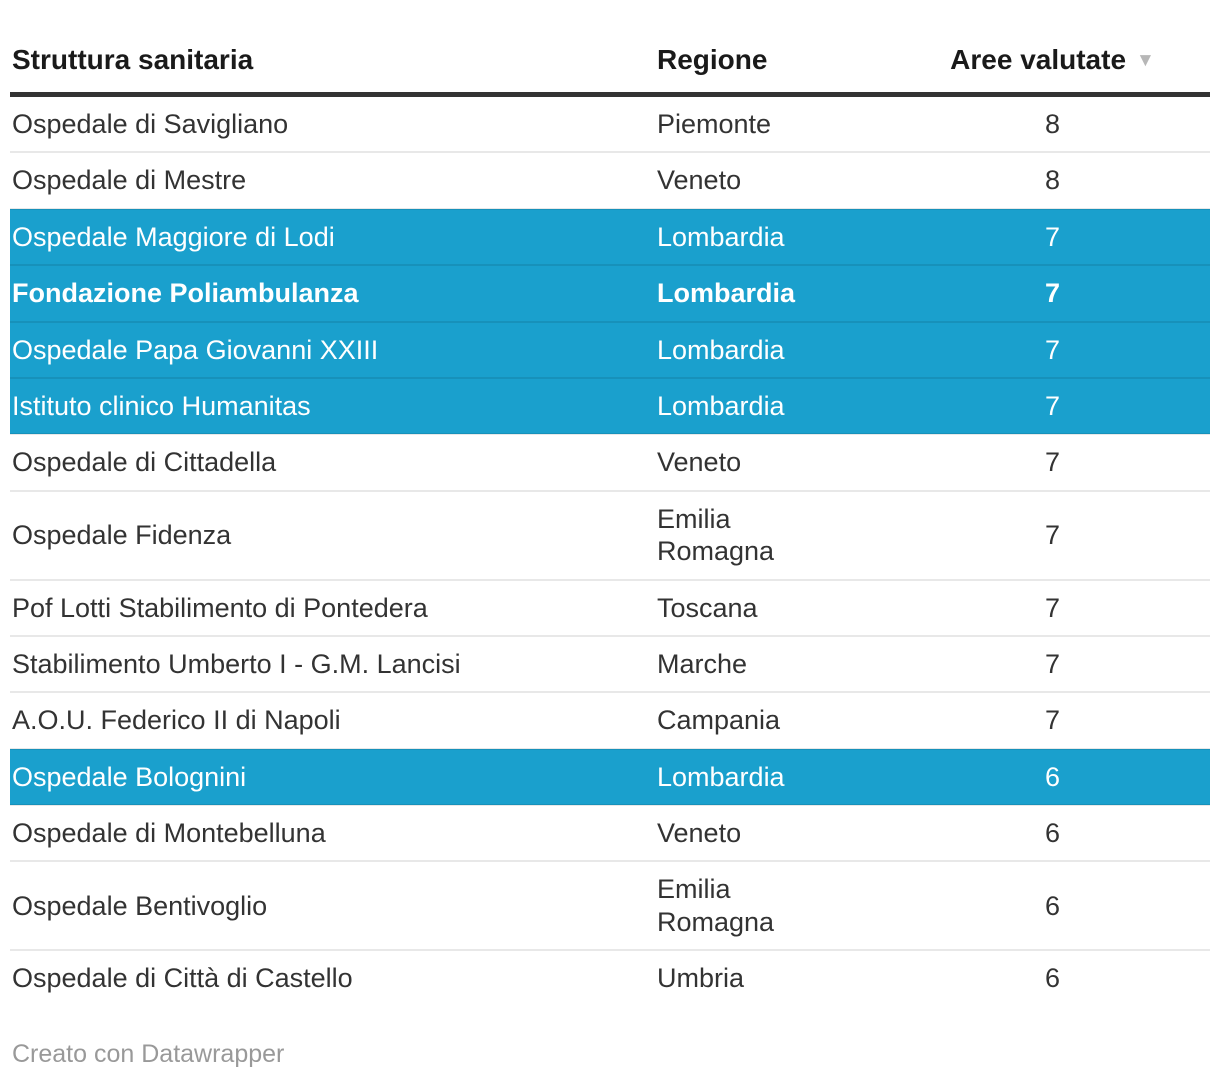 The height and width of the screenshot is (1069, 1220). Describe the element at coordinates (332, 67) in the screenshot. I see `column-header-struttura: Struttura sanitaria` at that location.